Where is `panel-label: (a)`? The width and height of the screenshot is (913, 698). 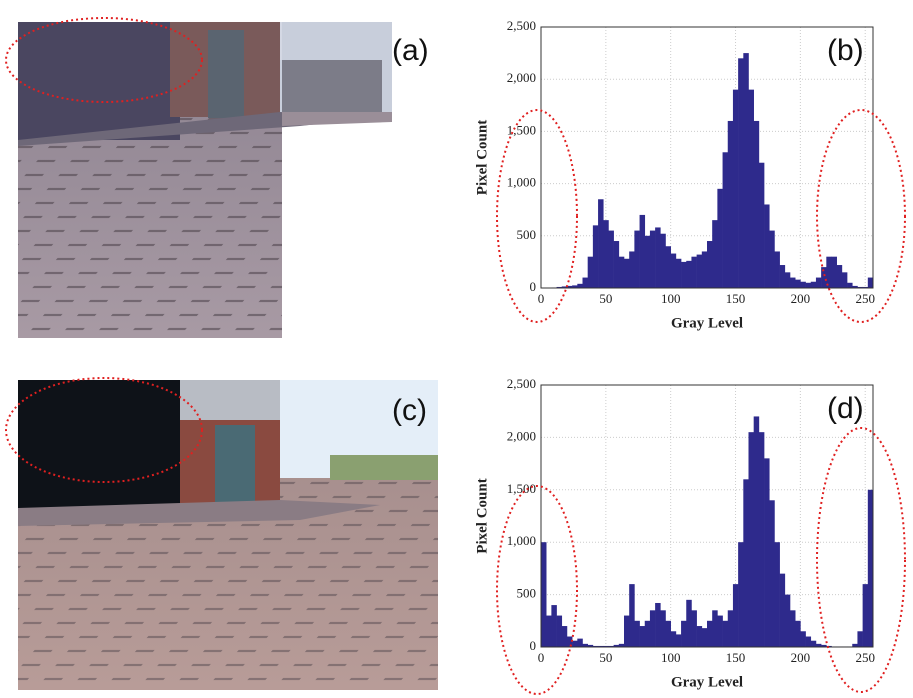
panel-label: (a) is located at coordinates (410, 50).